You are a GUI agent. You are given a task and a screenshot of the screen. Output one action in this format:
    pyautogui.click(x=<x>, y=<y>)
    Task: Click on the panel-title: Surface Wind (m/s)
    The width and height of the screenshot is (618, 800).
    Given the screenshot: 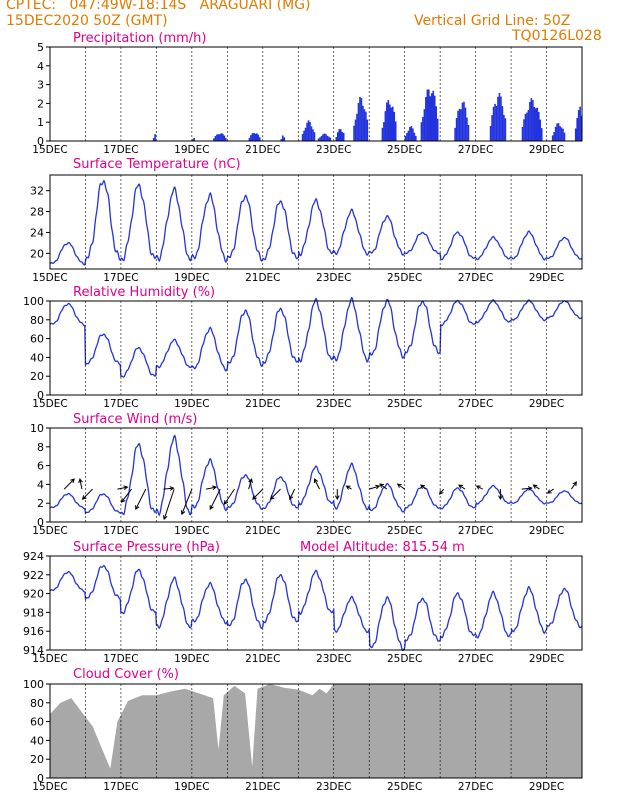 What is the action you would take?
    pyautogui.click(x=135, y=419)
    